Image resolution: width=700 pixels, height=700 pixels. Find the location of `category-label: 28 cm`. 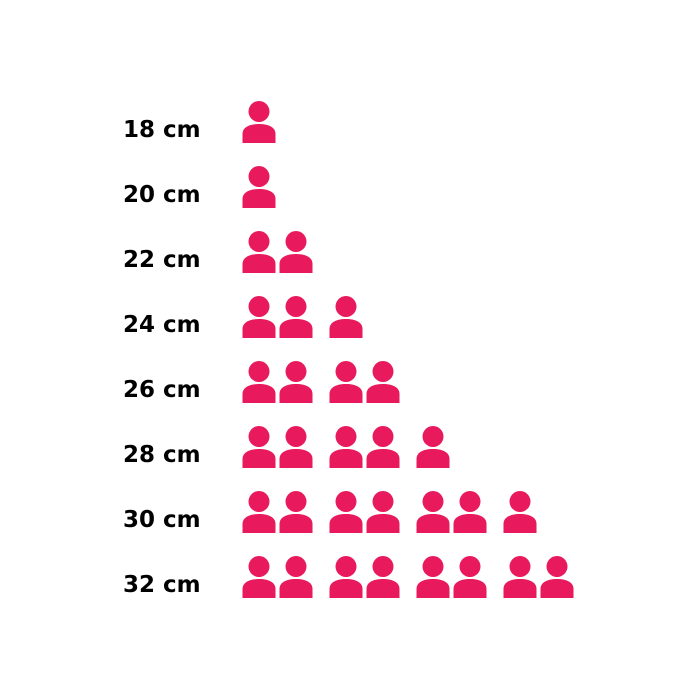

category-label: 28 cm is located at coordinates (162, 454).